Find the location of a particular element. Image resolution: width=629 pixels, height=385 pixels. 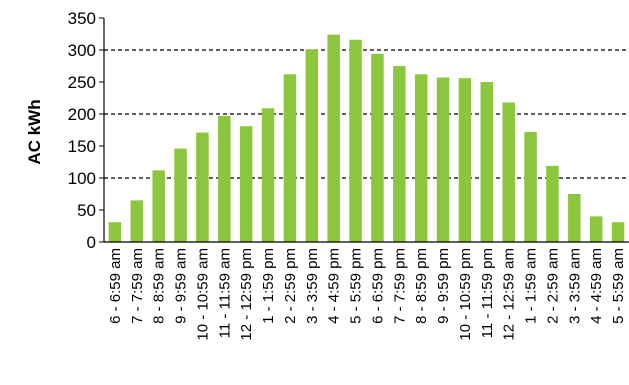

x-tick-label: 7 - 7:59 am is located at coordinates (137, 286).